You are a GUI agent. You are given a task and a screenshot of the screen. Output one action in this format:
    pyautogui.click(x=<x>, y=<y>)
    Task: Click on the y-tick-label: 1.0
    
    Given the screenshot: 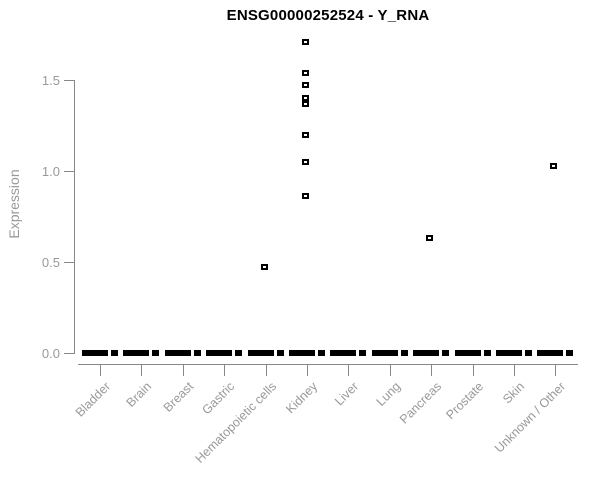 What is the action you would take?
    pyautogui.click(x=50, y=171)
    